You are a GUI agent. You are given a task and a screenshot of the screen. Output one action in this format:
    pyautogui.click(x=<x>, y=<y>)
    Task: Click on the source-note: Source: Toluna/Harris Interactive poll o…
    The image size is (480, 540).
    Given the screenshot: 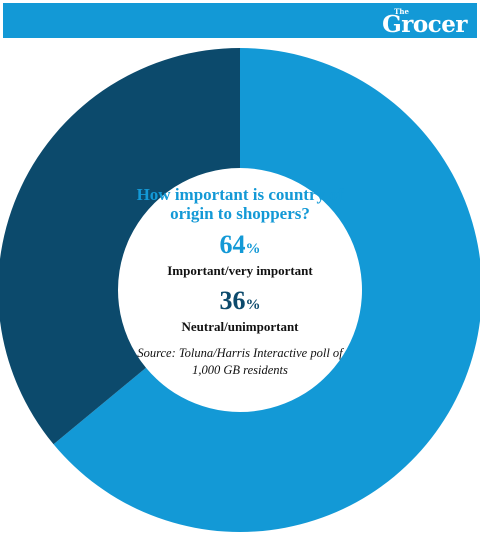 What is the action you would take?
    pyautogui.click(x=240, y=361)
    